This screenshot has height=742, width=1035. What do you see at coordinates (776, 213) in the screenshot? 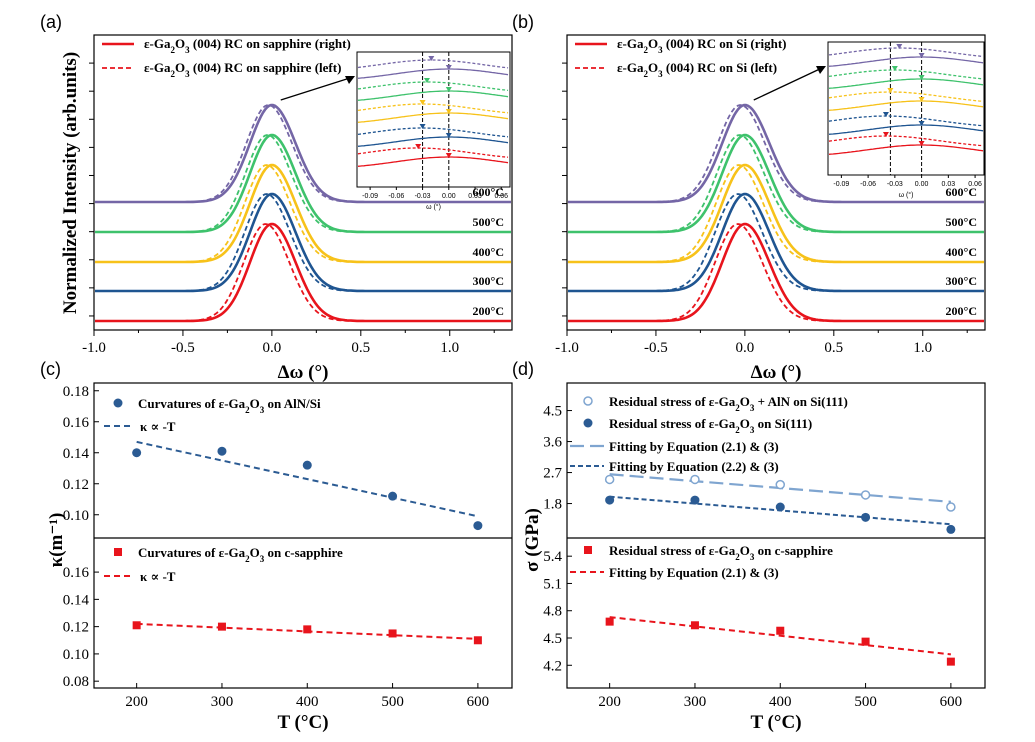
I see `curve-400-solid` at bounding box center [776, 213].